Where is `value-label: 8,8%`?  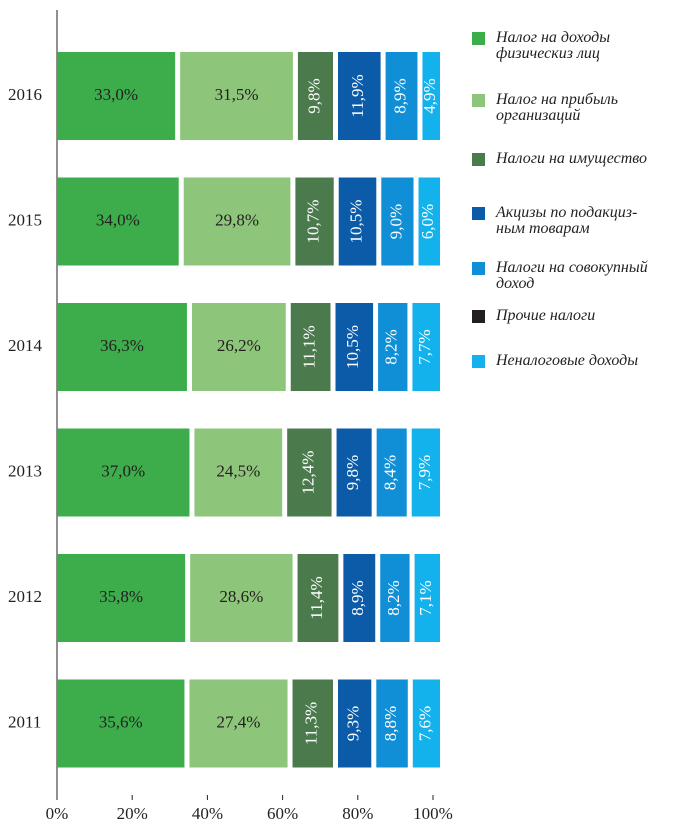
value-label: 8,8% is located at coordinates (390, 723).